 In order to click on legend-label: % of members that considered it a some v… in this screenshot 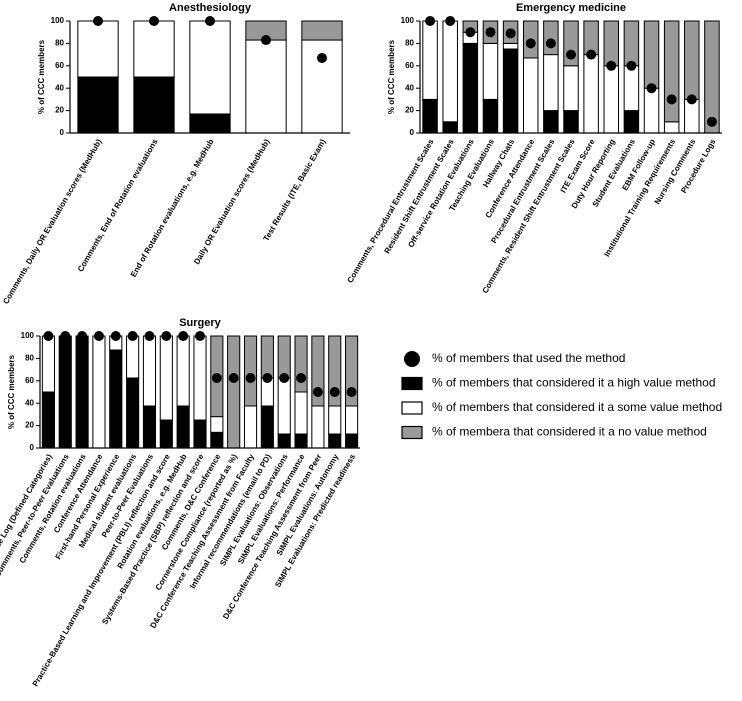, I will do `click(577, 407)`.